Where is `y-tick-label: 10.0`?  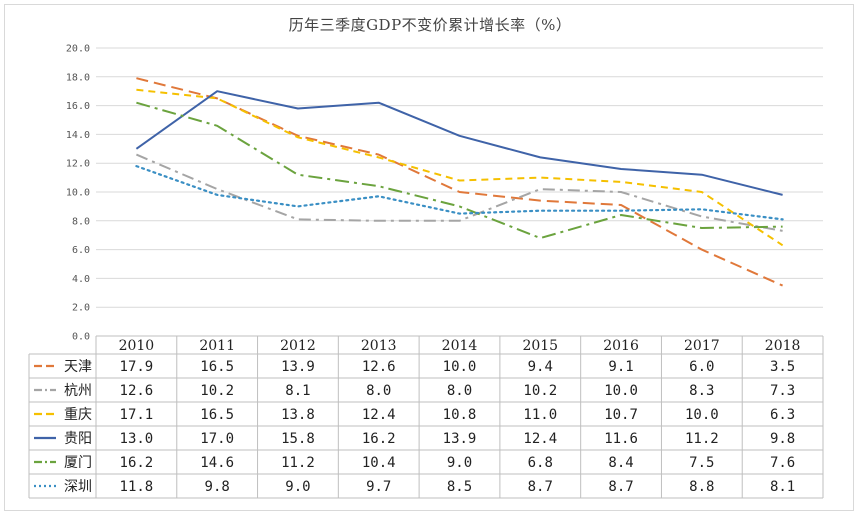
y-tick-label: 10.0 is located at coordinates (78, 193).